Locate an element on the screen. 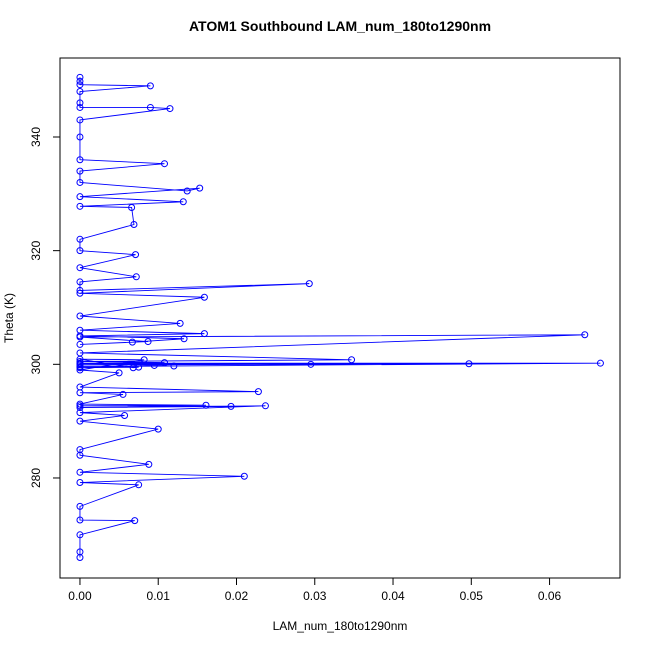 This screenshot has width=650, height=650. y-tick-label: 320 is located at coordinates (36, 250).